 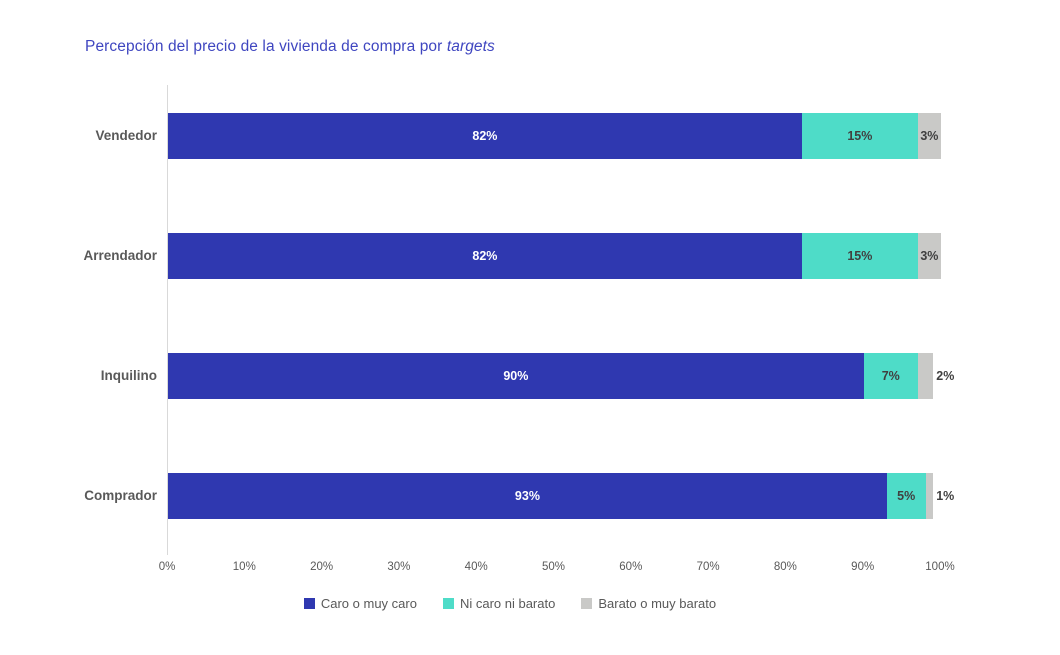 I want to click on legend-label: Barato o muy barato, so click(x=657, y=603).